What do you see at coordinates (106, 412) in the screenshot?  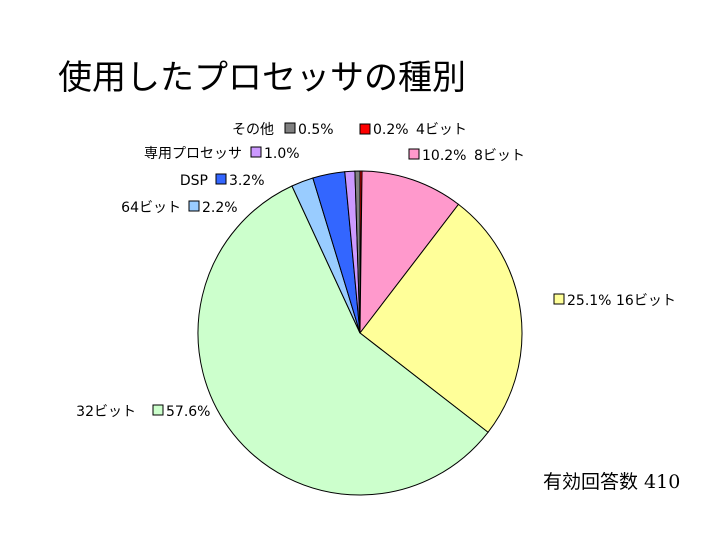 I see `data-label-category: 32ビット` at bounding box center [106, 412].